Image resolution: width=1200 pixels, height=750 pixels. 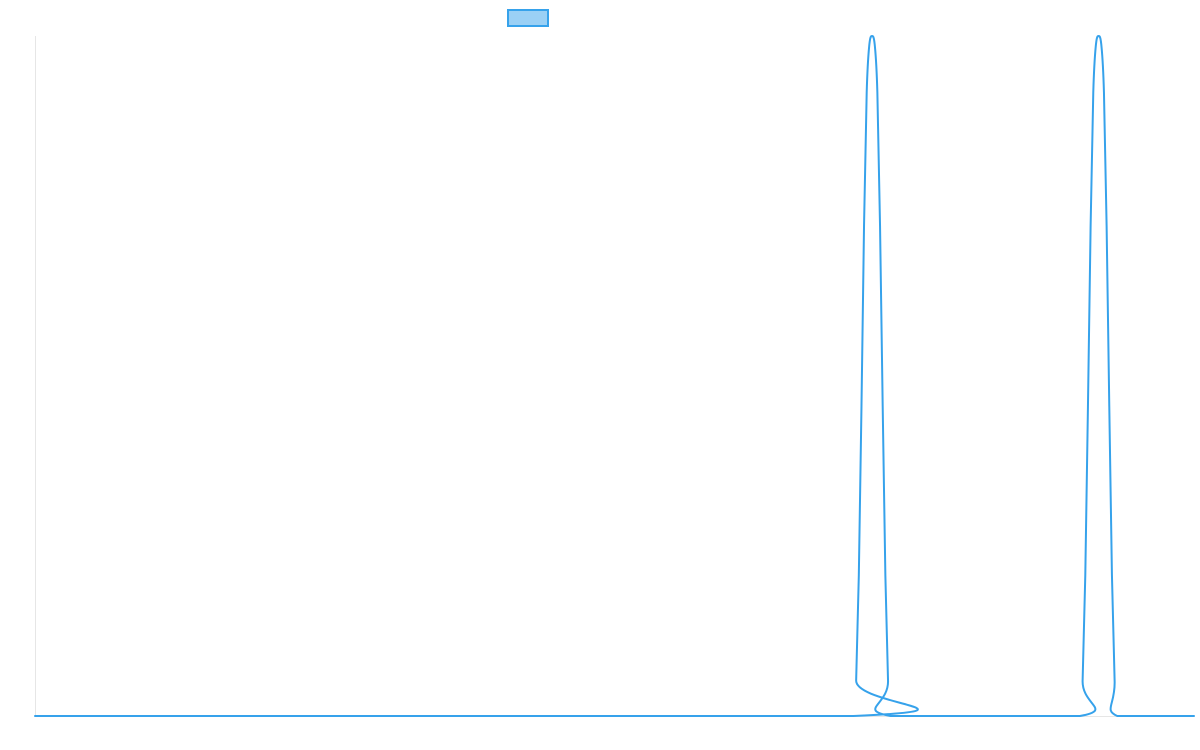 I want to click on legend, so click(x=528, y=18).